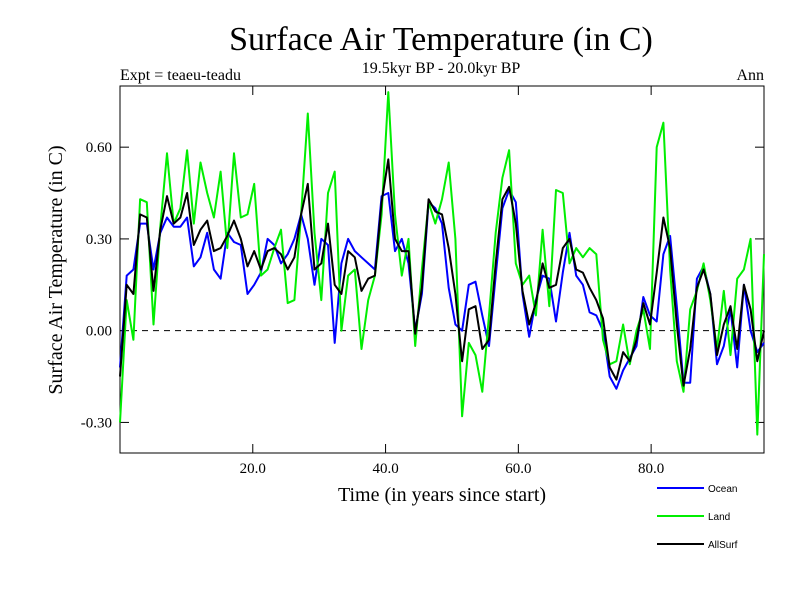  I want to click on chart-title: Surface Air Temperature (in C), so click(441, 39).